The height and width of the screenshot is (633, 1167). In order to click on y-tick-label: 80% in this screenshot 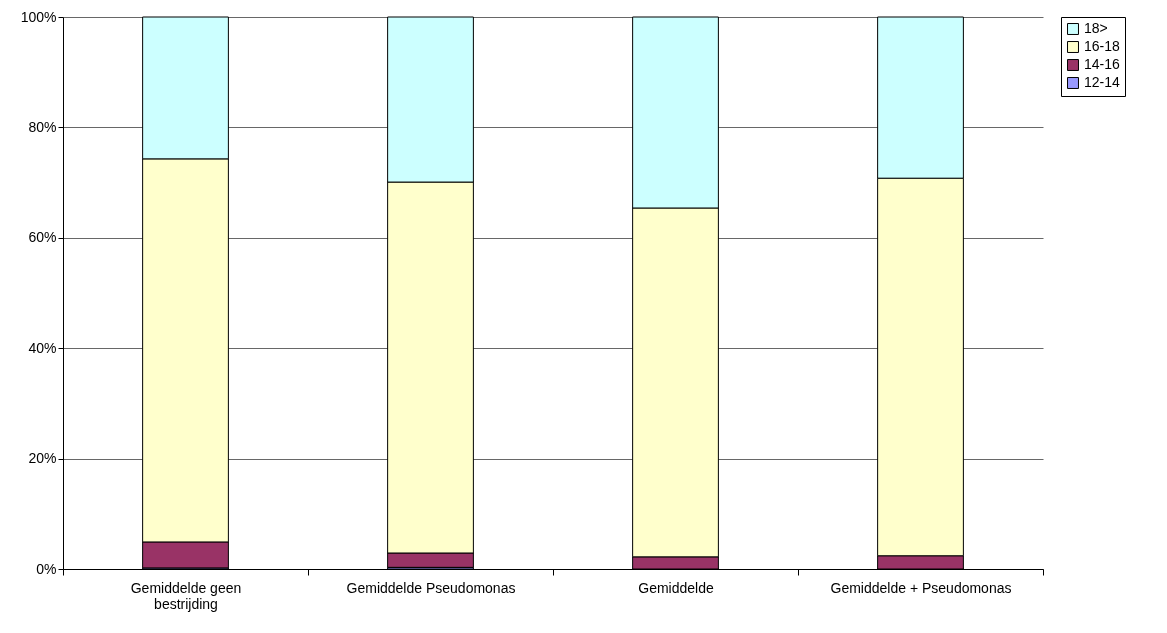, I will do `click(42, 126)`.